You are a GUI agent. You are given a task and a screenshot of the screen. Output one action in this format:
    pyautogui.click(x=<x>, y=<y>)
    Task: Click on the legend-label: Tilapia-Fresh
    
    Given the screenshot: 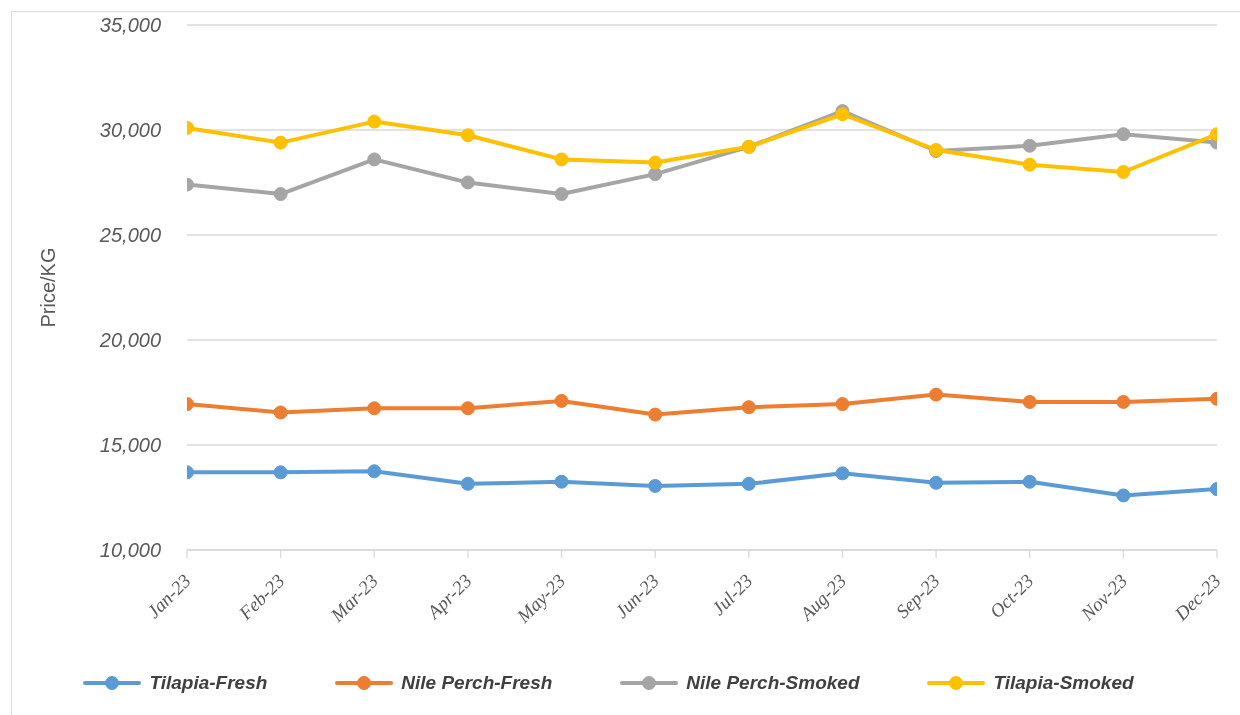 What is the action you would take?
    pyautogui.click(x=208, y=683)
    